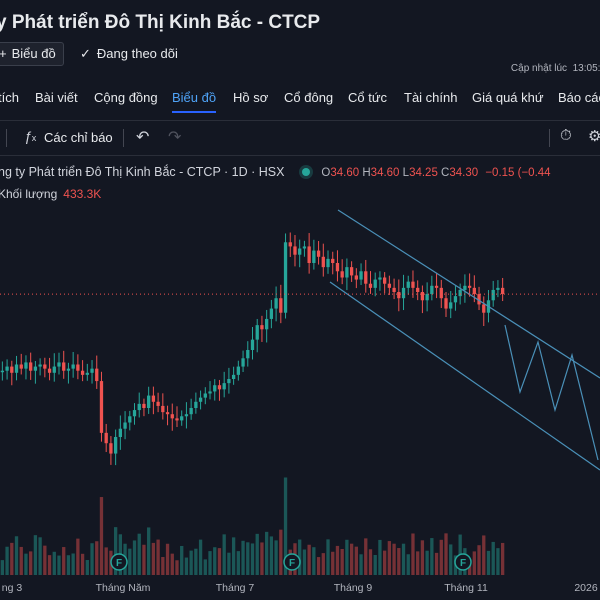 The image size is (600, 600). What do you see at coordinates (194, 97) in the screenshot?
I see `tab-chart: Biểu đồ` at bounding box center [194, 97].